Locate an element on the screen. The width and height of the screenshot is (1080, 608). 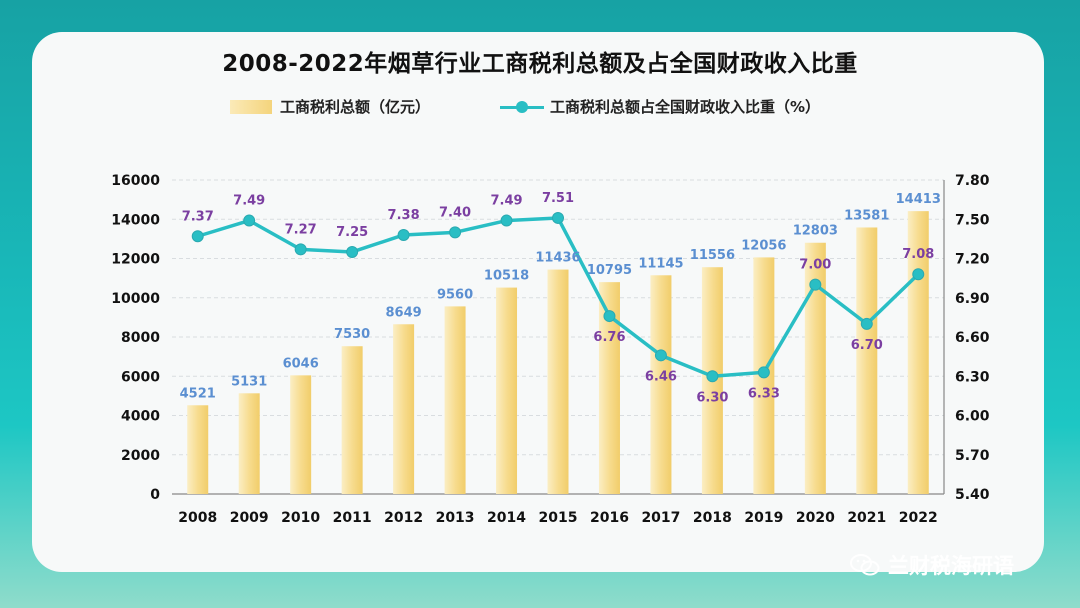
x-tick-label: 2019 is located at coordinates (763, 518).